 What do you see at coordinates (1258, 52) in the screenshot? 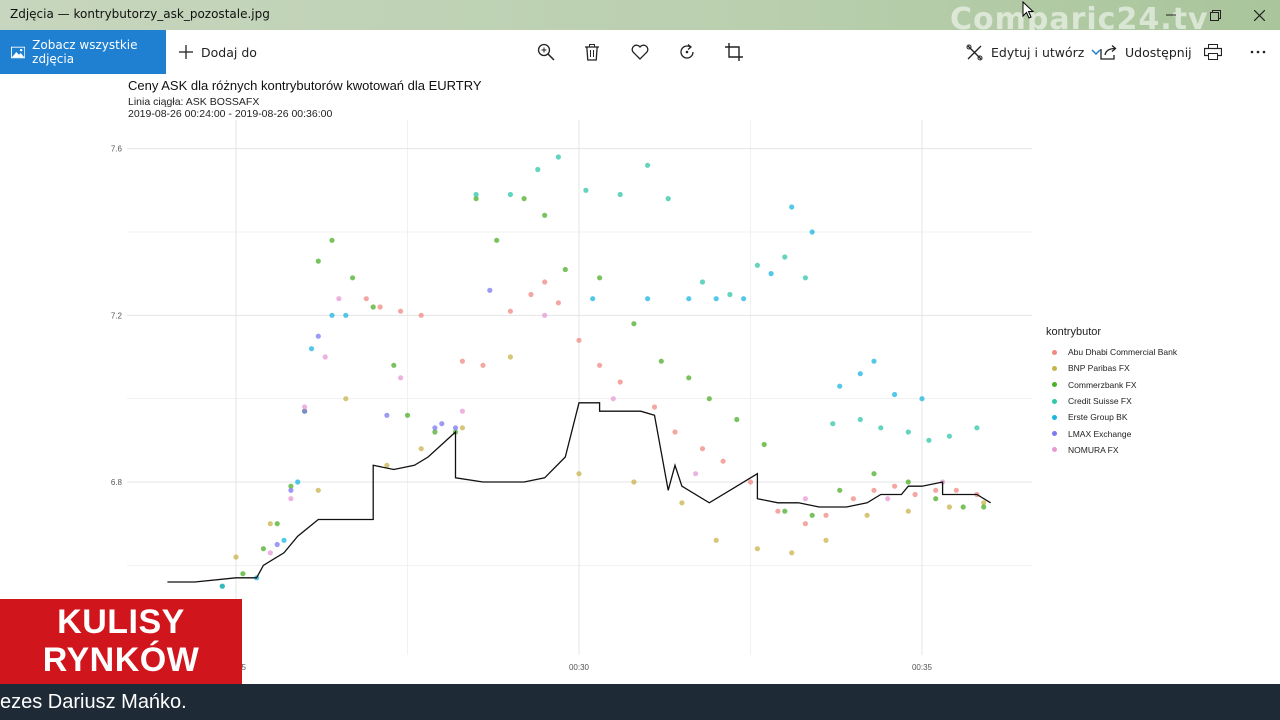
I see `more-options-button` at bounding box center [1258, 52].